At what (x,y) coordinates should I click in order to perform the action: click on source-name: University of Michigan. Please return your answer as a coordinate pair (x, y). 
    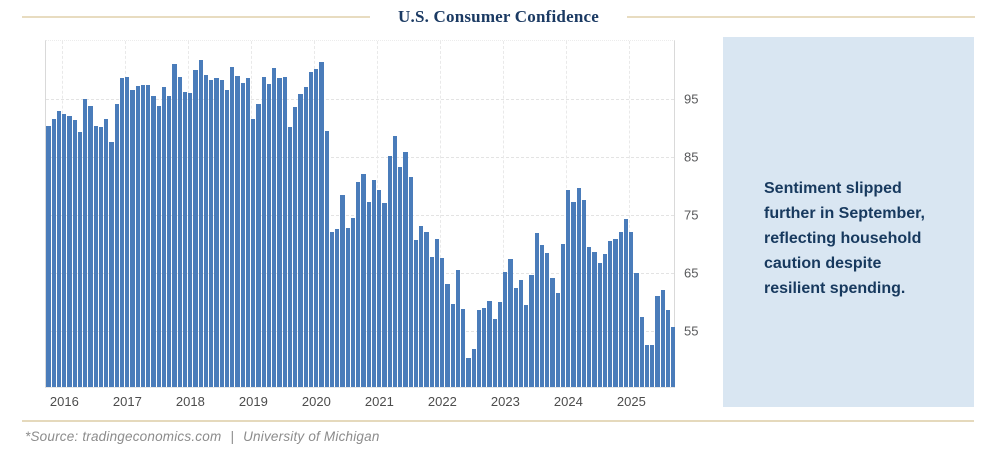
    Looking at the image, I should click on (311, 436).